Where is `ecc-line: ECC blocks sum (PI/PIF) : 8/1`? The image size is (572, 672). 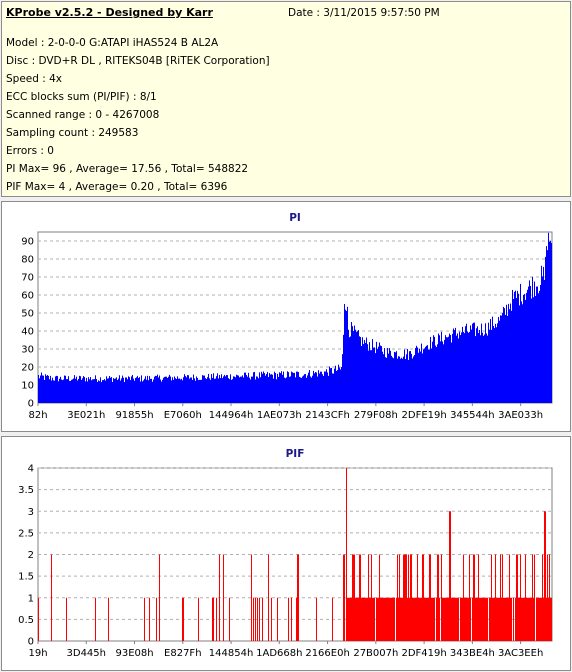
ecc-line: ECC blocks sum (PI/PIF) : 8/1 is located at coordinates (81, 97).